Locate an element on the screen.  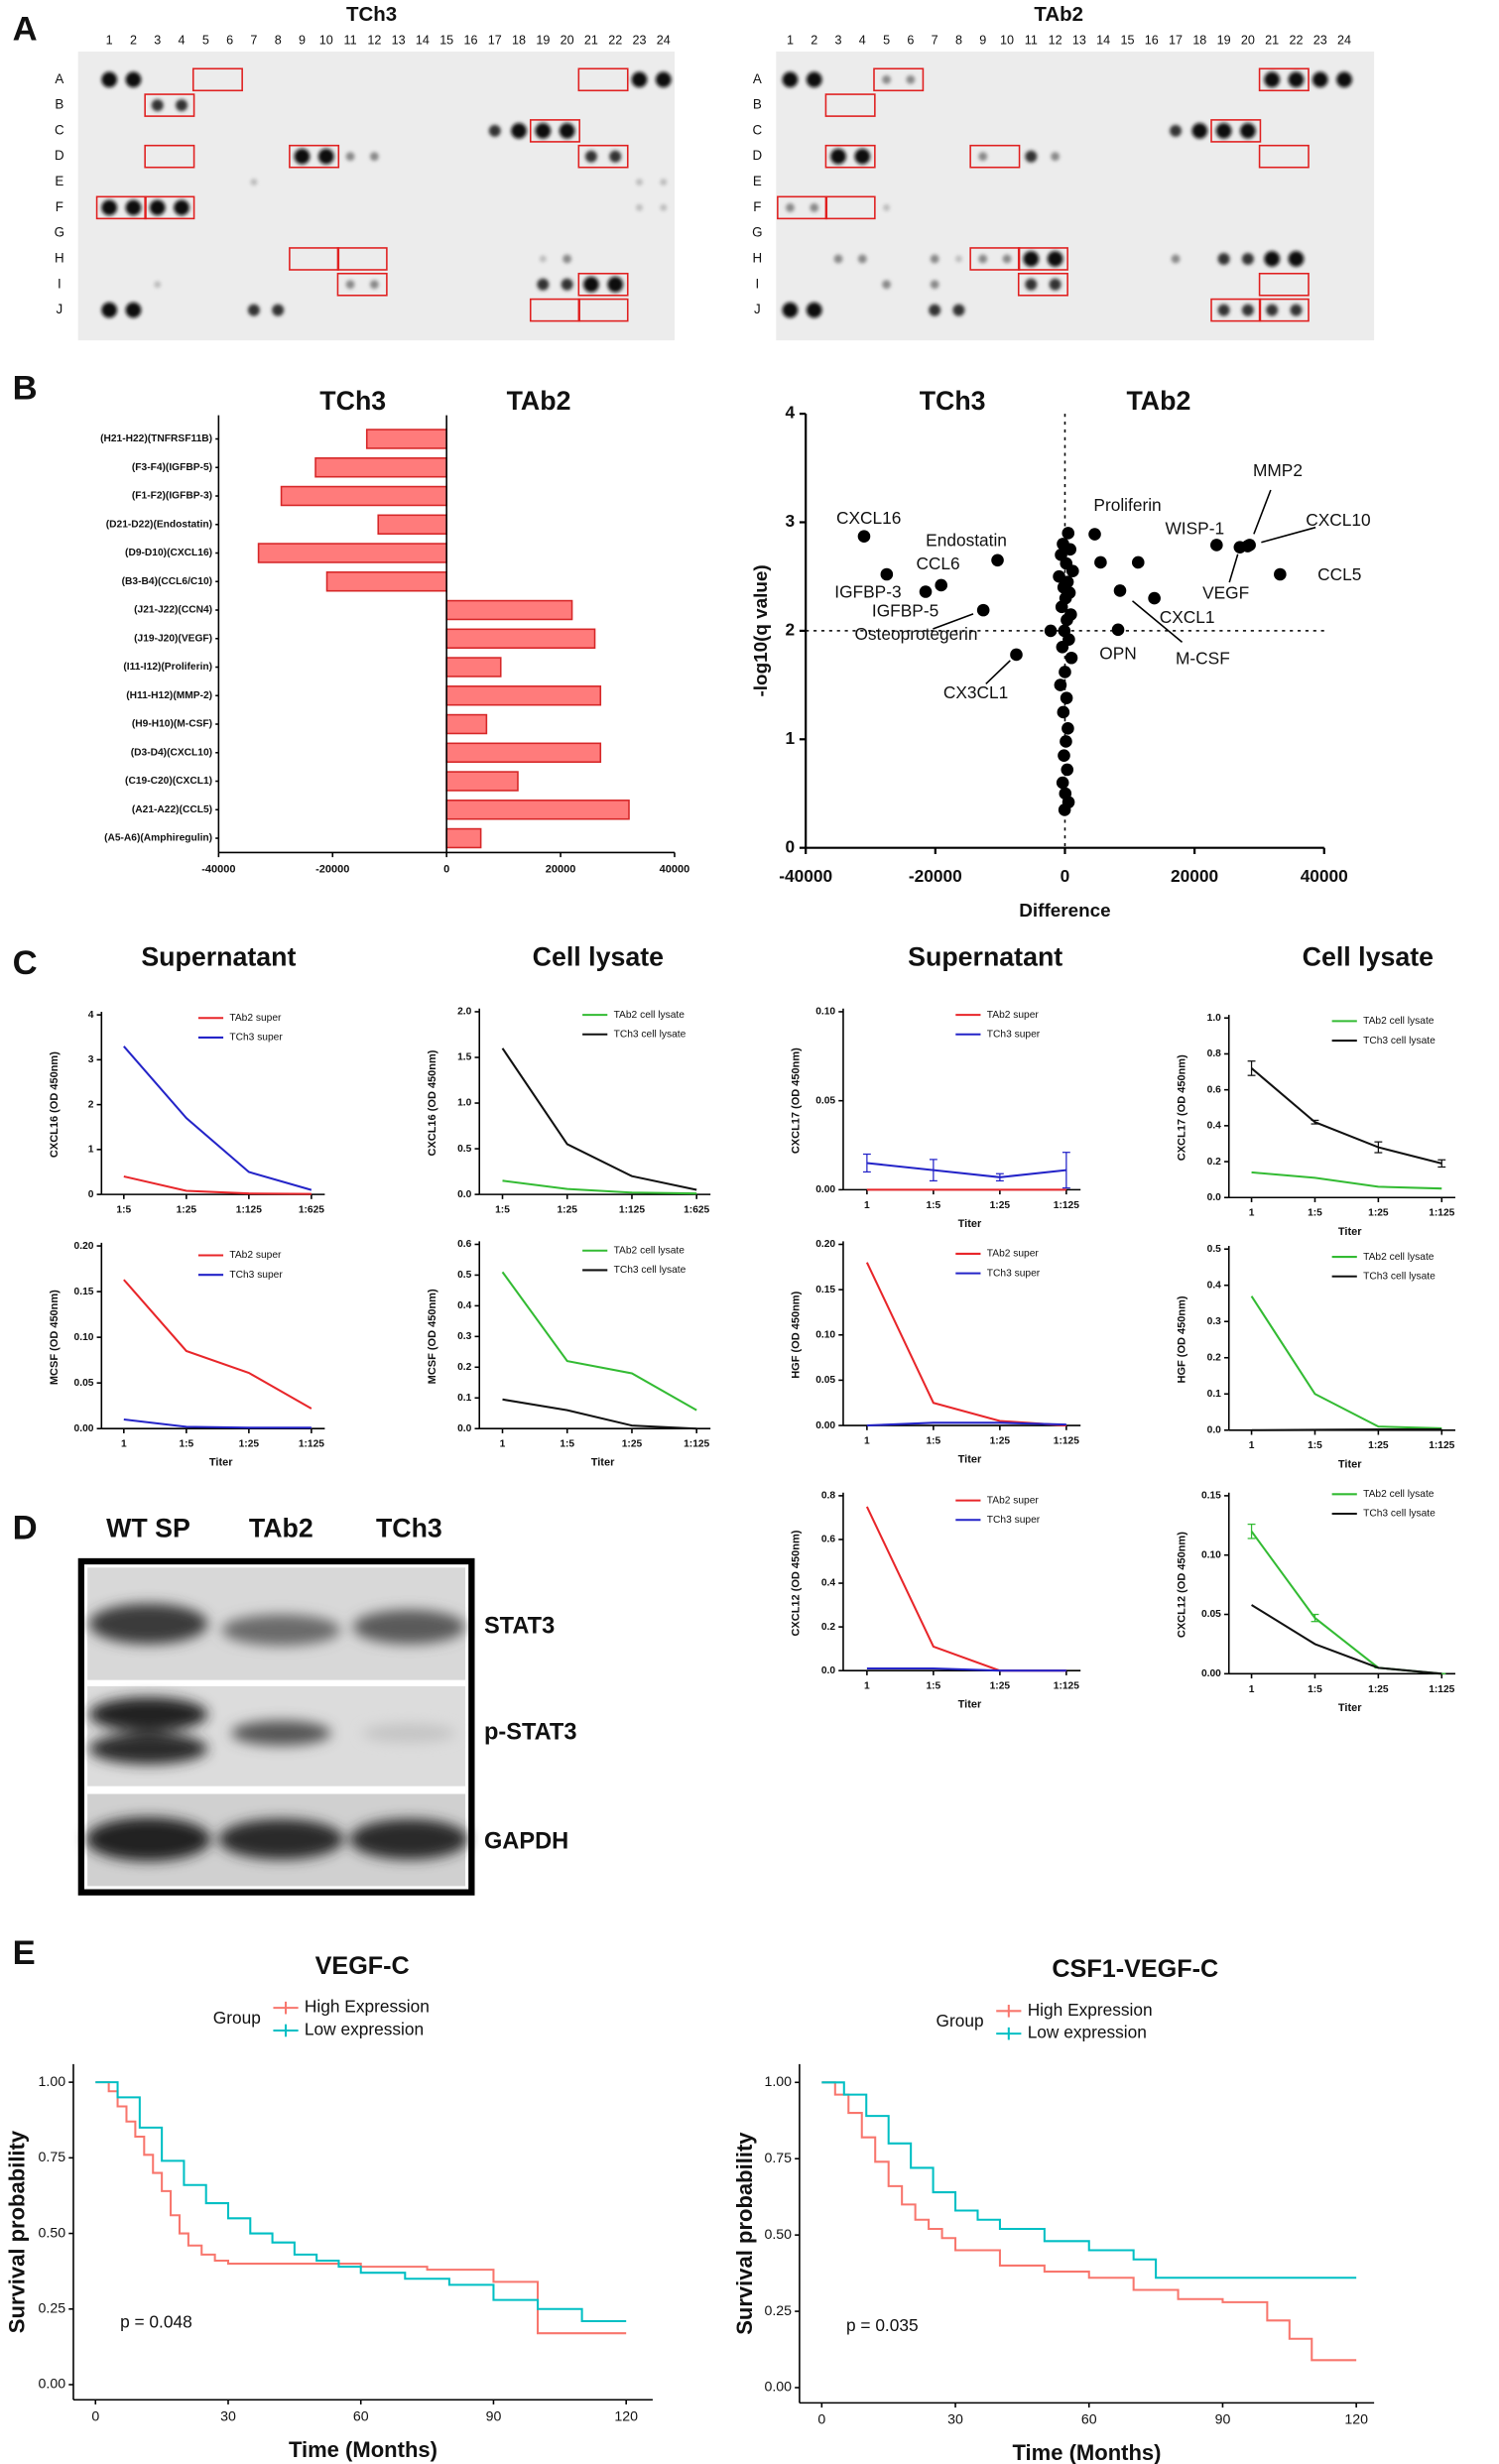
legend-label: TAb2 cell lysate is located at coordinates (650, 1250).